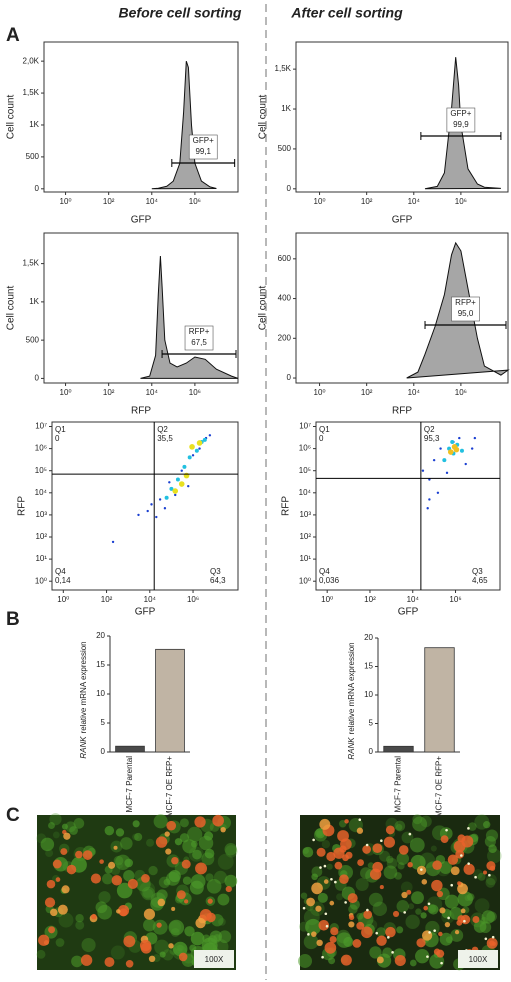 The height and width of the screenshot is (982, 511). I want to click on magnification: 100X, so click(478, 959).